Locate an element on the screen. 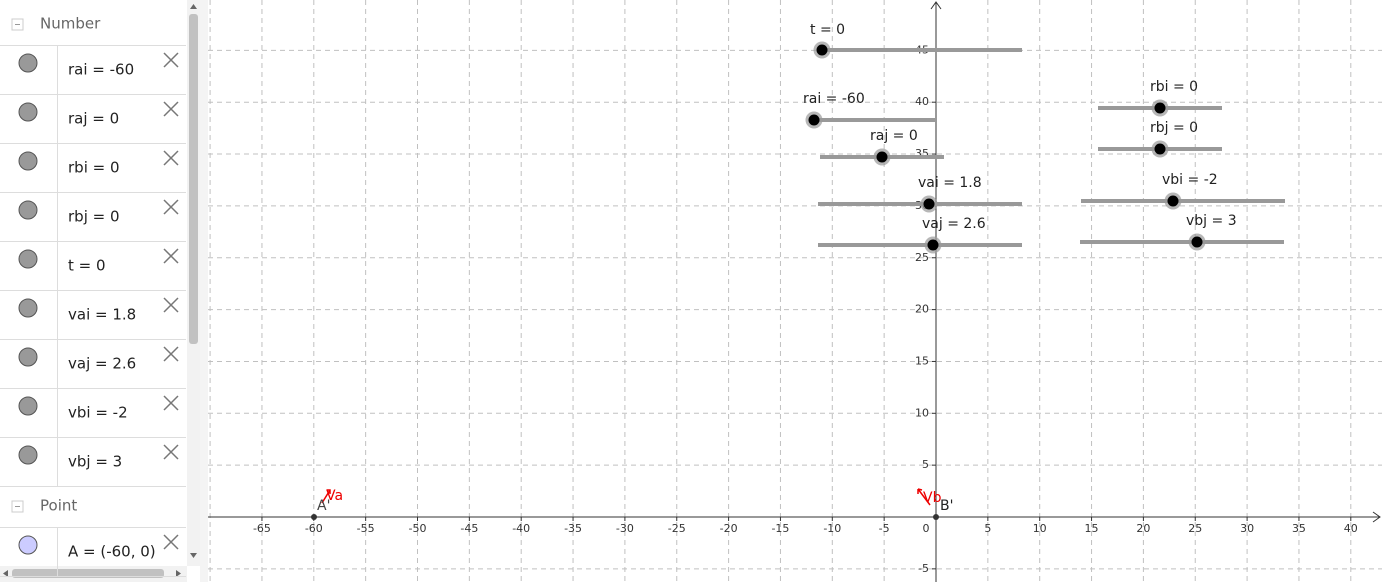 The image size is (1382, 586). divider is located at coordinates (204, 291).